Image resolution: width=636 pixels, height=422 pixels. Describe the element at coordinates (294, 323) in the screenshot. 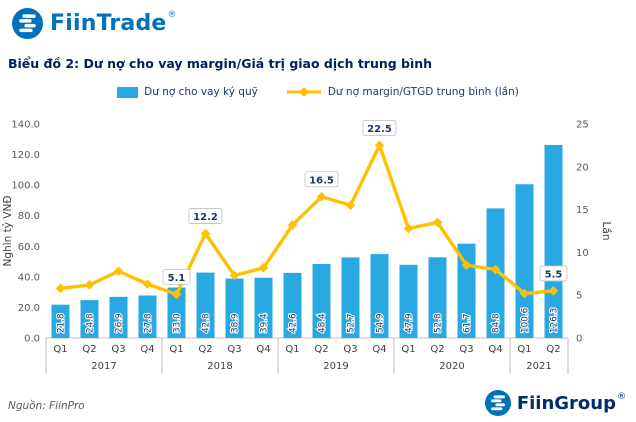

I see `bar-value-label: 42.6` at that location.